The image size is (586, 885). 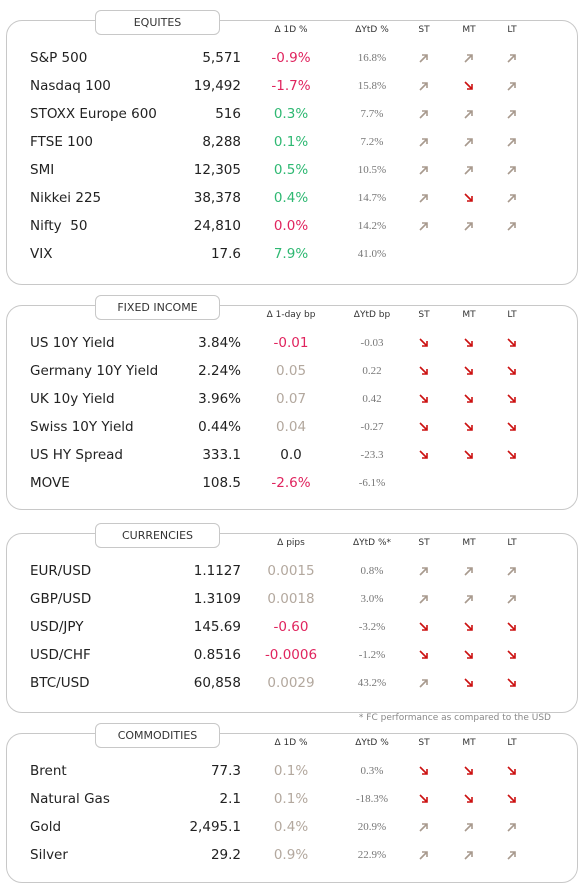 What do you see at coordinates (59, 226) in the screenshot?
I see `row-name: Nifty 50` at bounding box center [59, 226].